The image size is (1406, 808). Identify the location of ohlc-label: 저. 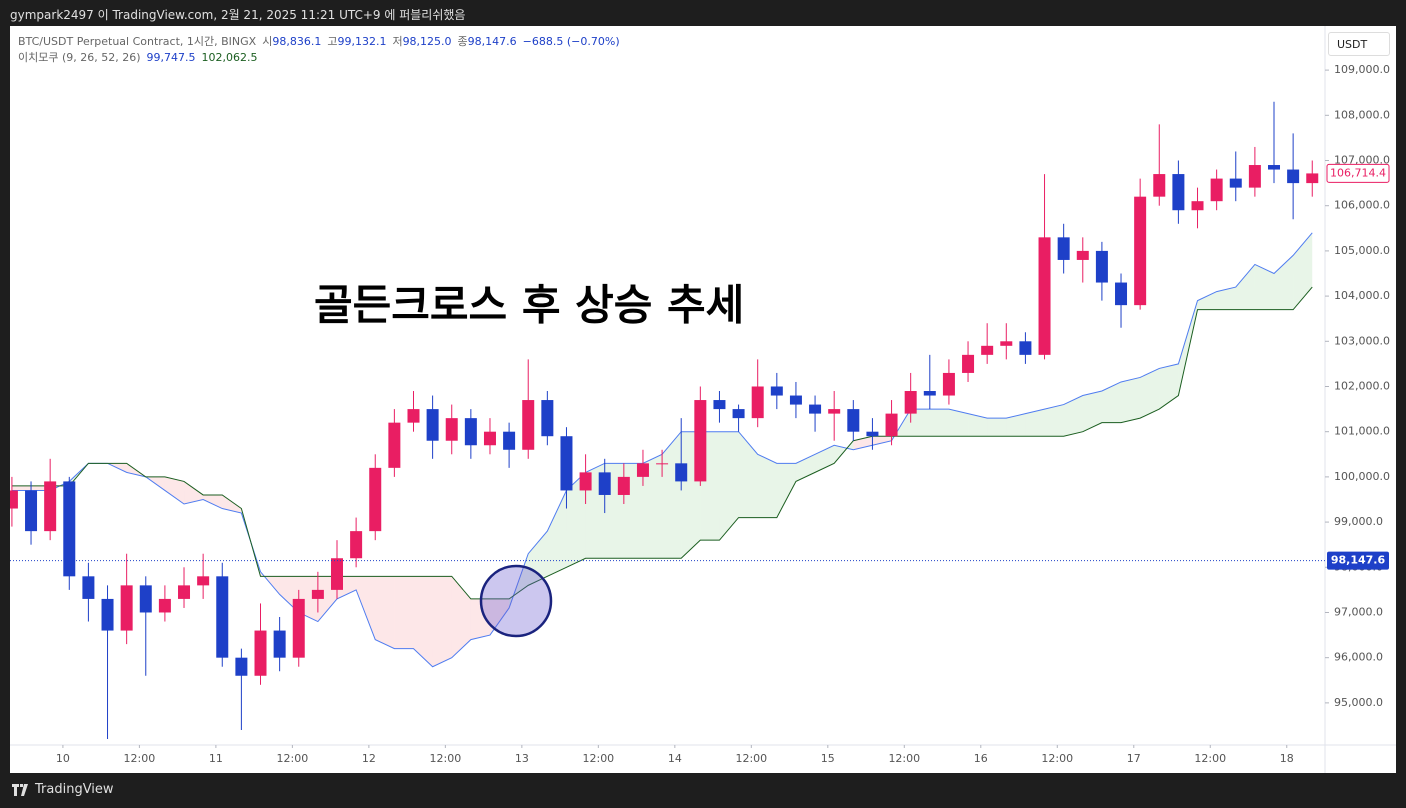
(397, 41).